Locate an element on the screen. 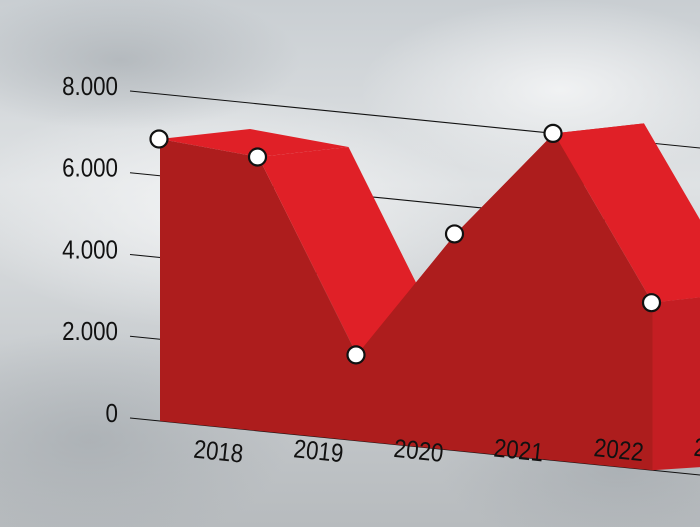 The image size is (700, 527). x-tick-label: 2022 is located at coordinates (618, 451).